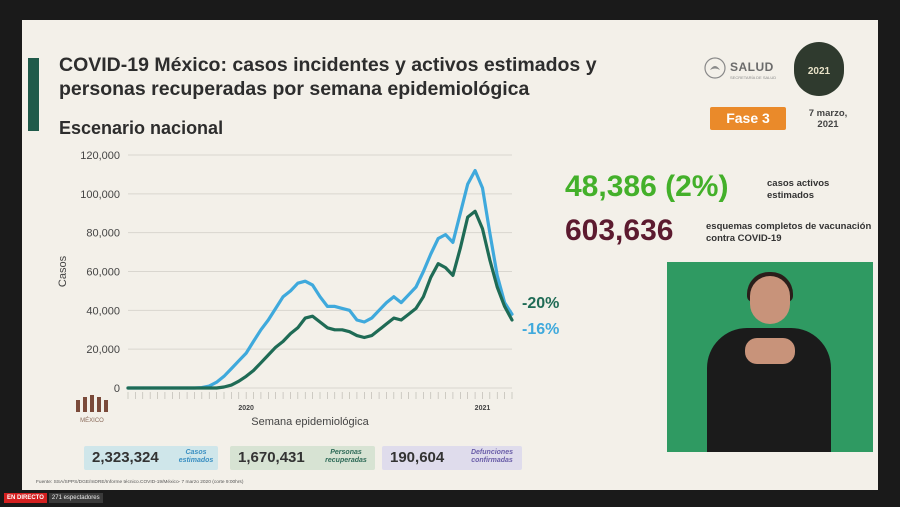 The image size is (900, 507). What do you see at coordinates (246, 408) in the screenshot?
I see `year-label-2020: 2020` at bounding box center [246, 408].